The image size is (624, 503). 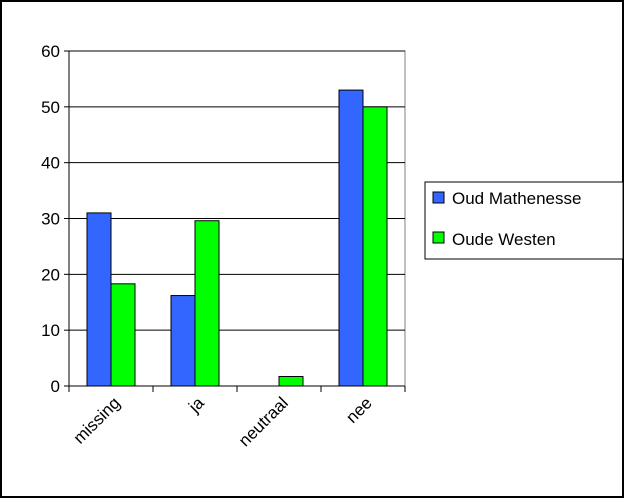 What do you see at coordinates (50, 163) in the screenshot?
I see `y-tick-label-40: 40` at bounding box center [50, 163].